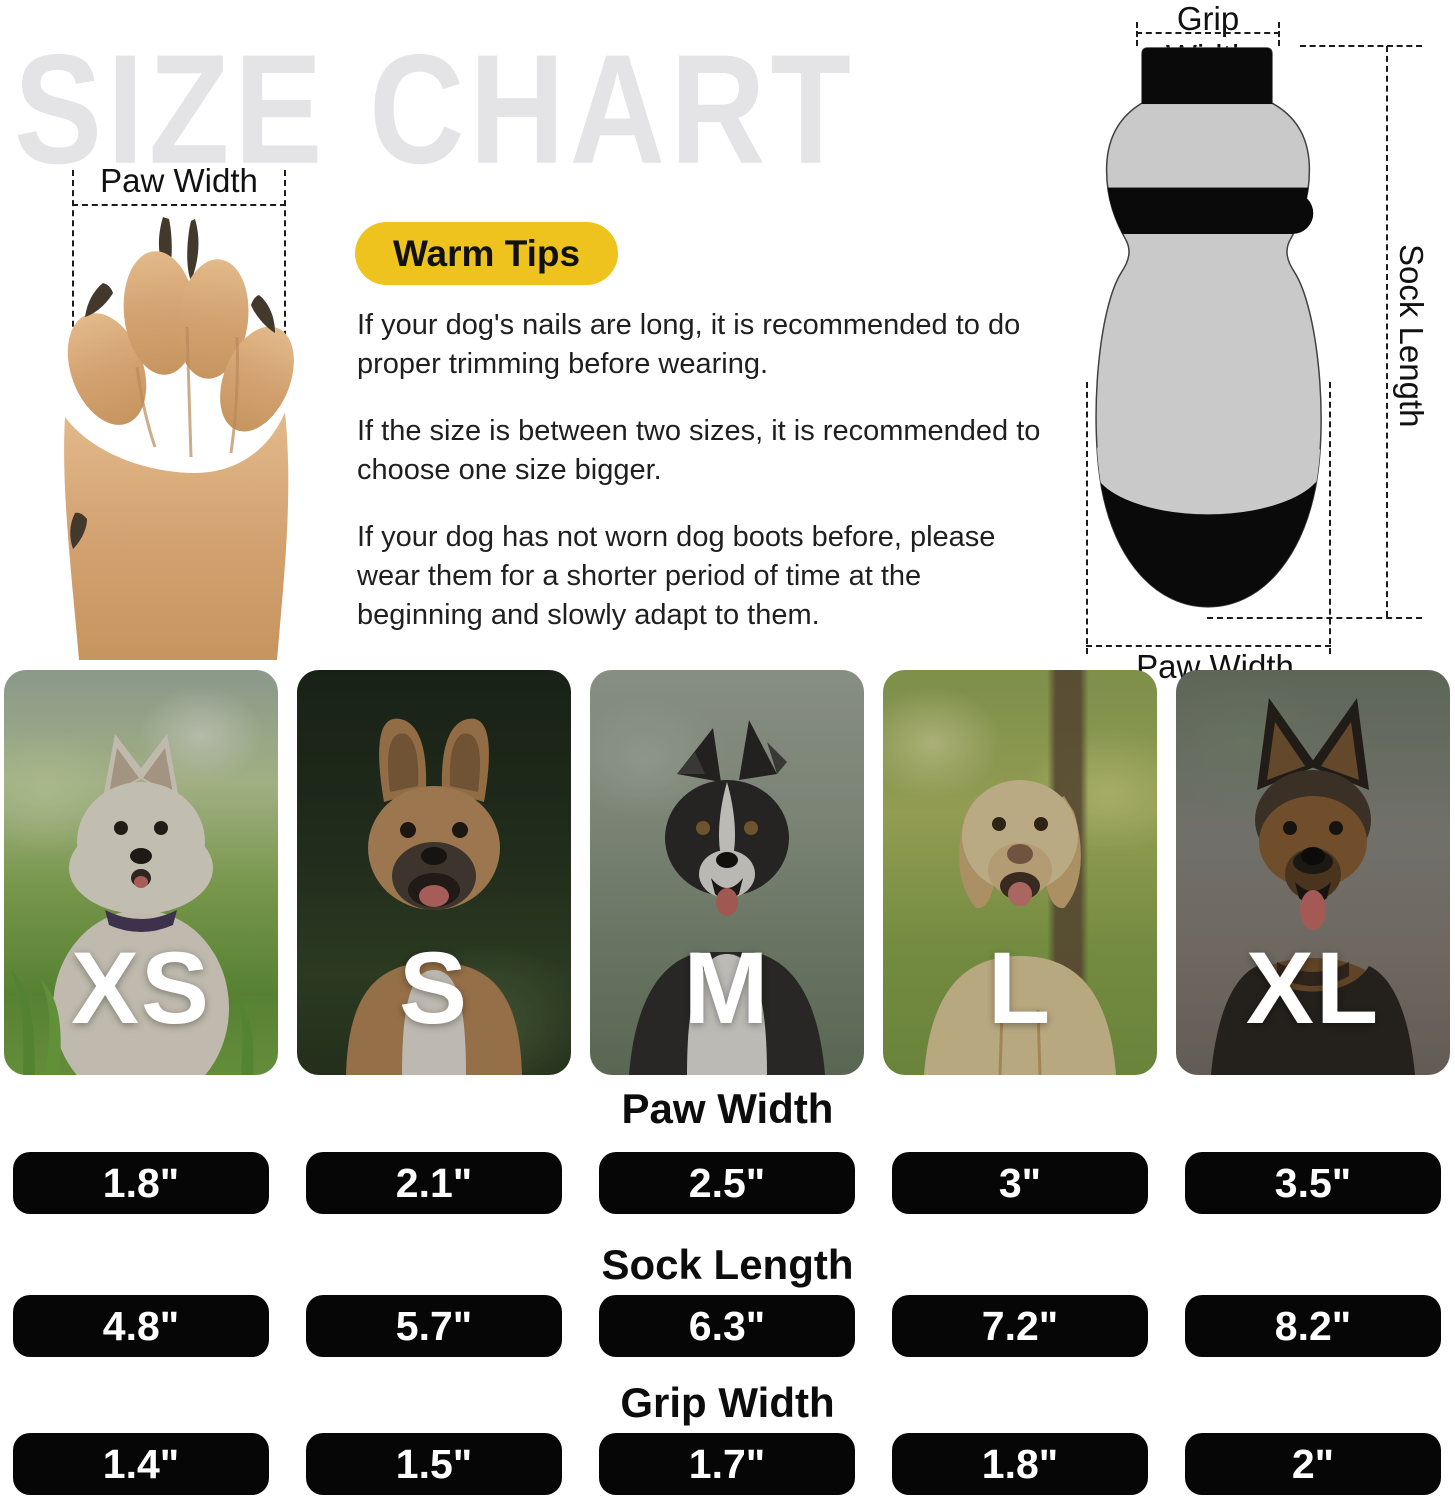 The width and height of the screenshot is (1455, 1500). I want to click on value-pill-paw-width-l: 3", so click(1020, 1183).